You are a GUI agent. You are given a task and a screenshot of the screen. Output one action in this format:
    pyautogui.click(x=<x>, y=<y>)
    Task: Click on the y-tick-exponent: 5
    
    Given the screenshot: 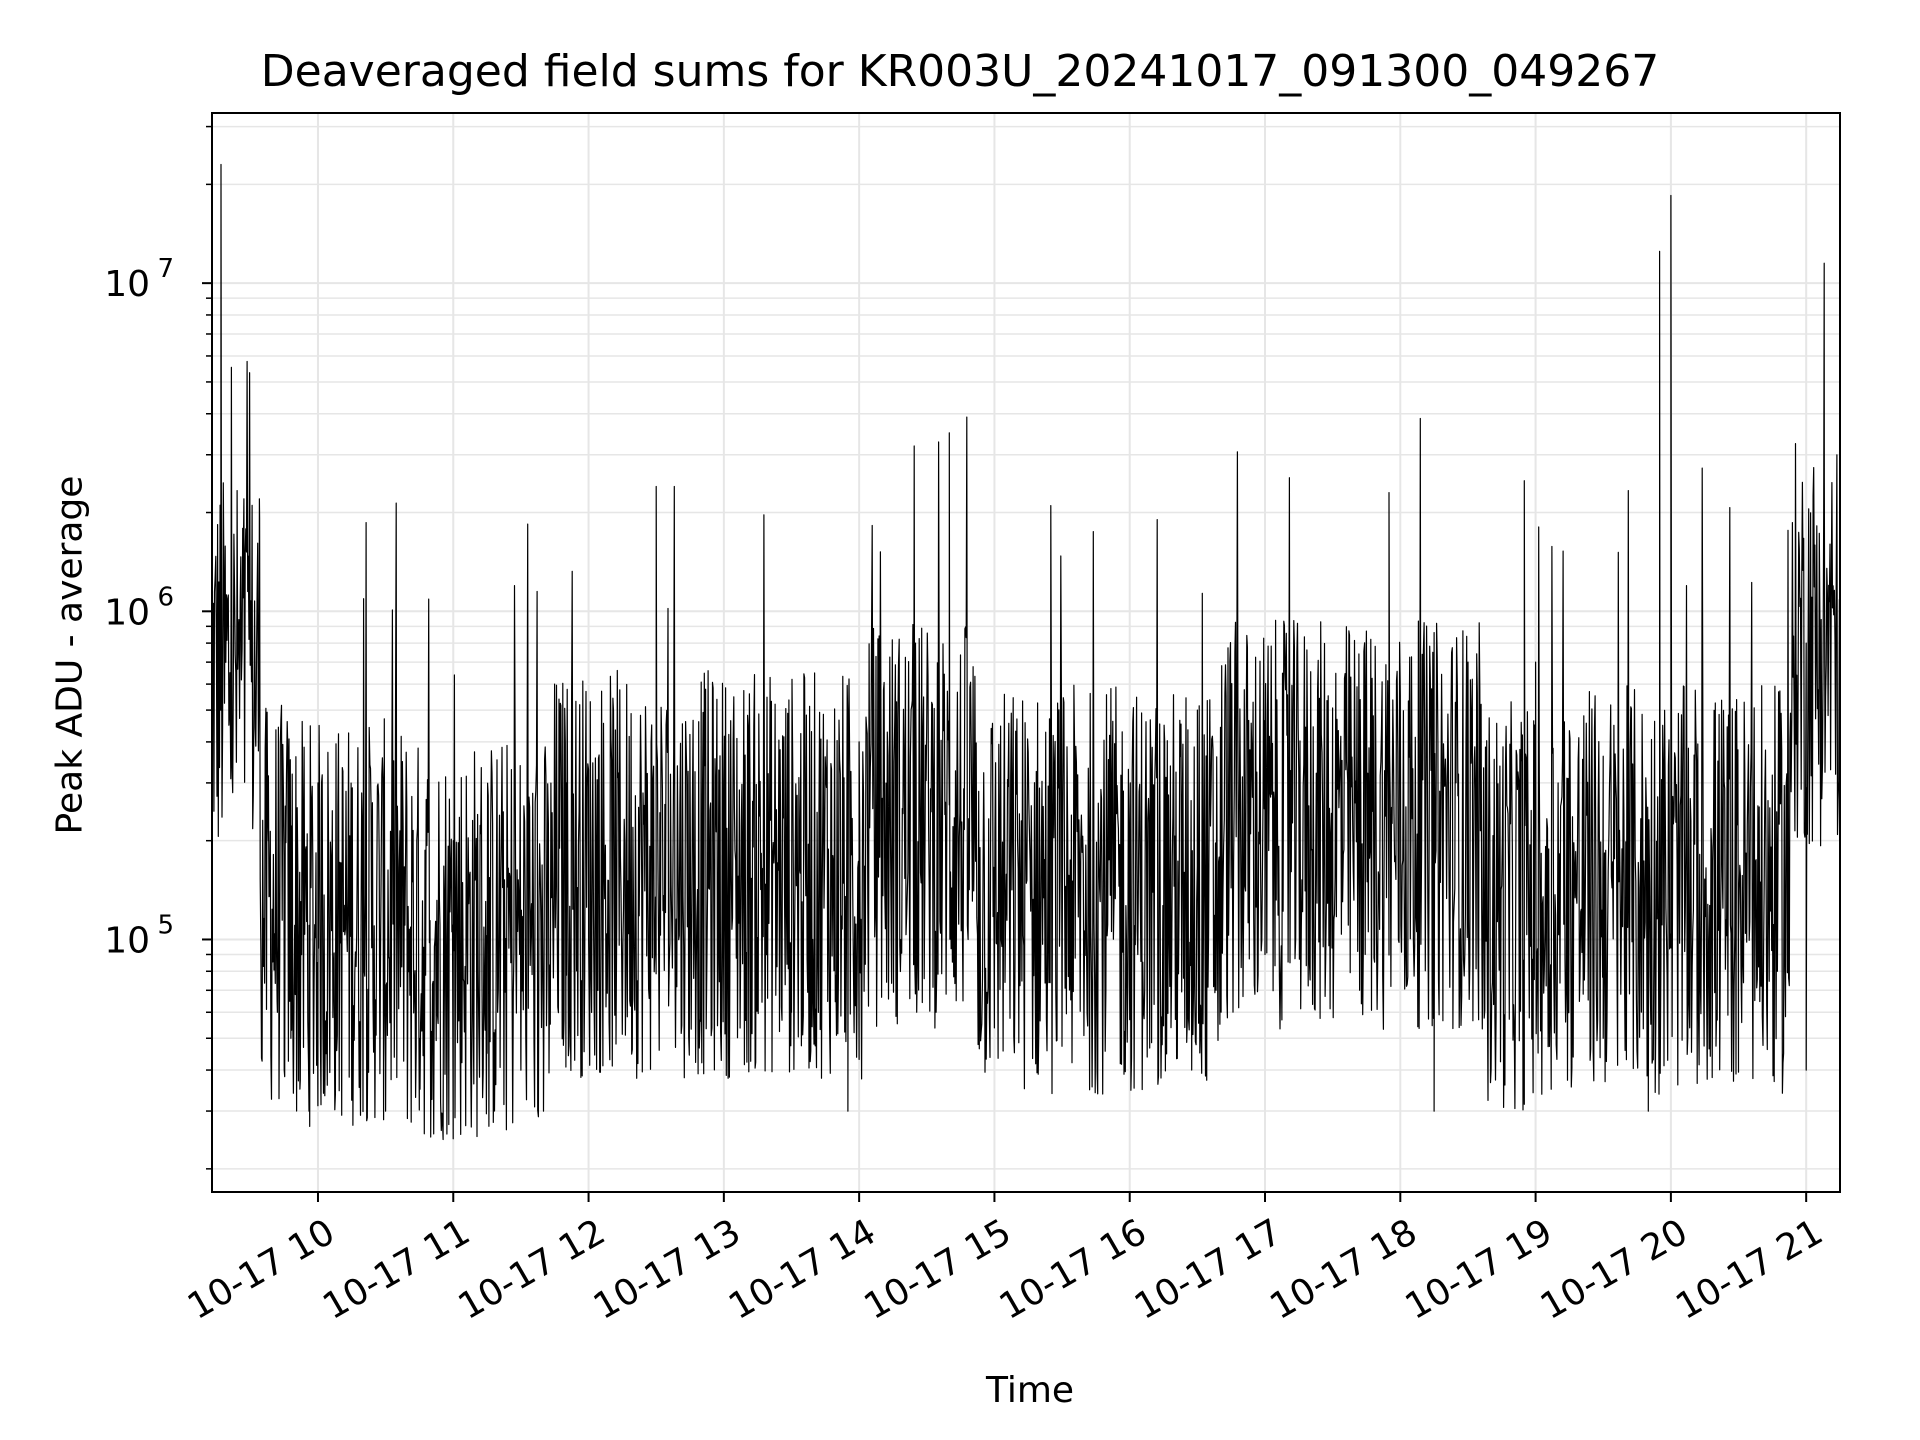 What is the action you would take?
    pyautogui.click(x=165, y=925)
    